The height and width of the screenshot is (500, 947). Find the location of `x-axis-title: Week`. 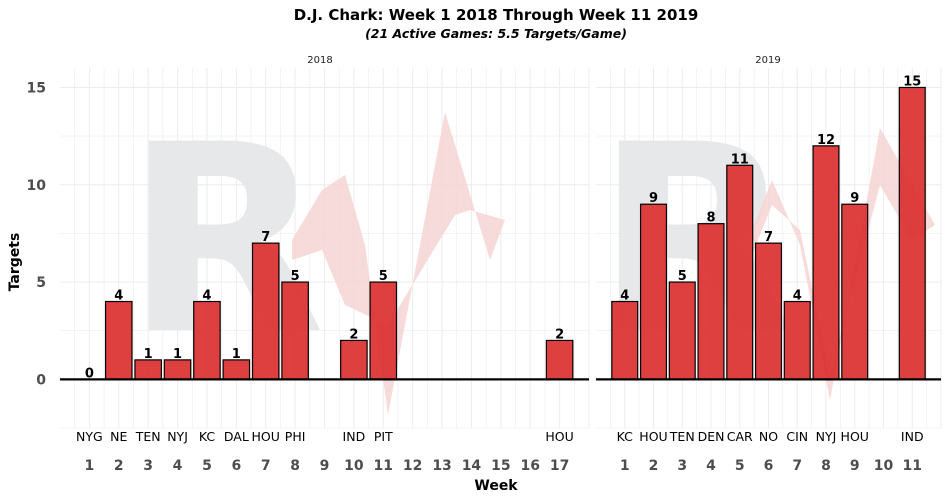

x-axis-title: Week is located at coordinates (496, 486).